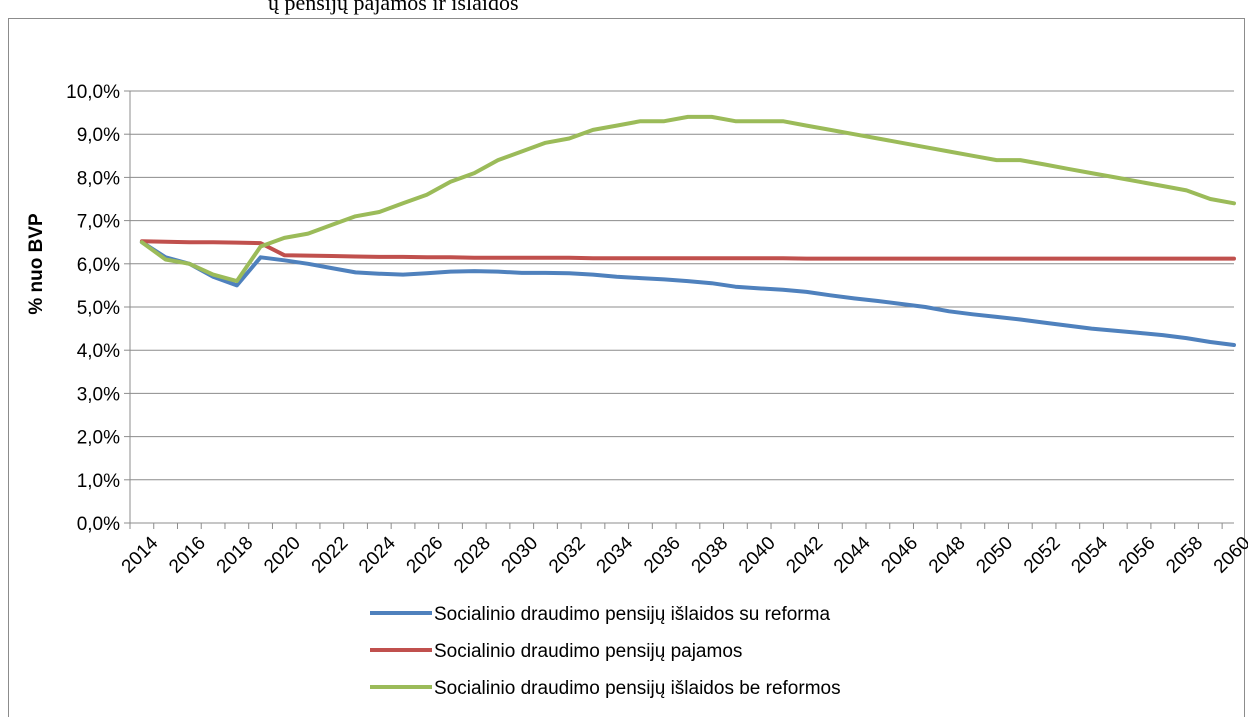 This screenshot has height=717, width=1248. I want to click on x-tick-label: 2030, so click(520, 555).